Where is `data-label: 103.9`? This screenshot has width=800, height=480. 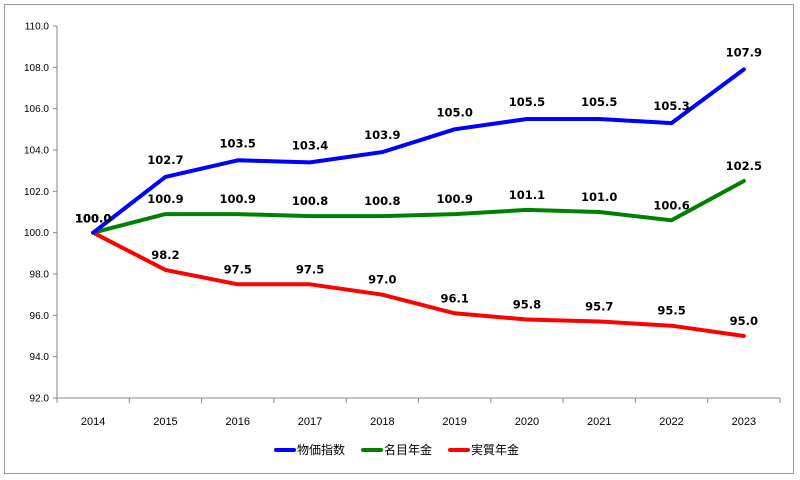 data-label: 103.9 is located at coordinates (382, 135).